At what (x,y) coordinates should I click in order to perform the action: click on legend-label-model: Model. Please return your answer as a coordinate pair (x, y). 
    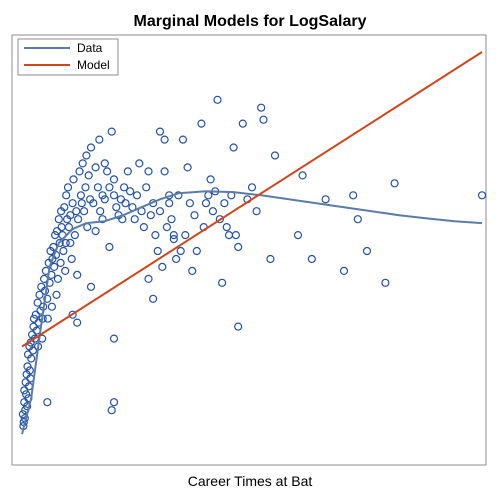
    Looking at the image, I should click on (93, 65).